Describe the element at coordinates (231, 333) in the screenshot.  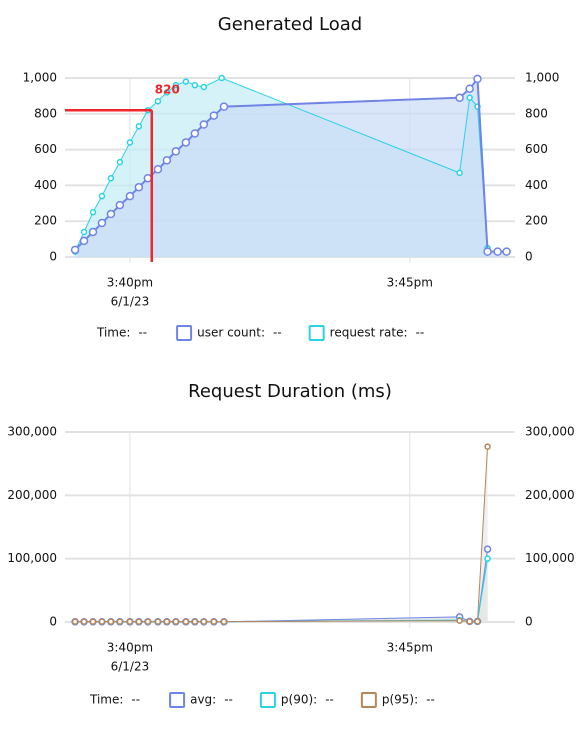
I see `legend-text: user count:` at that location.